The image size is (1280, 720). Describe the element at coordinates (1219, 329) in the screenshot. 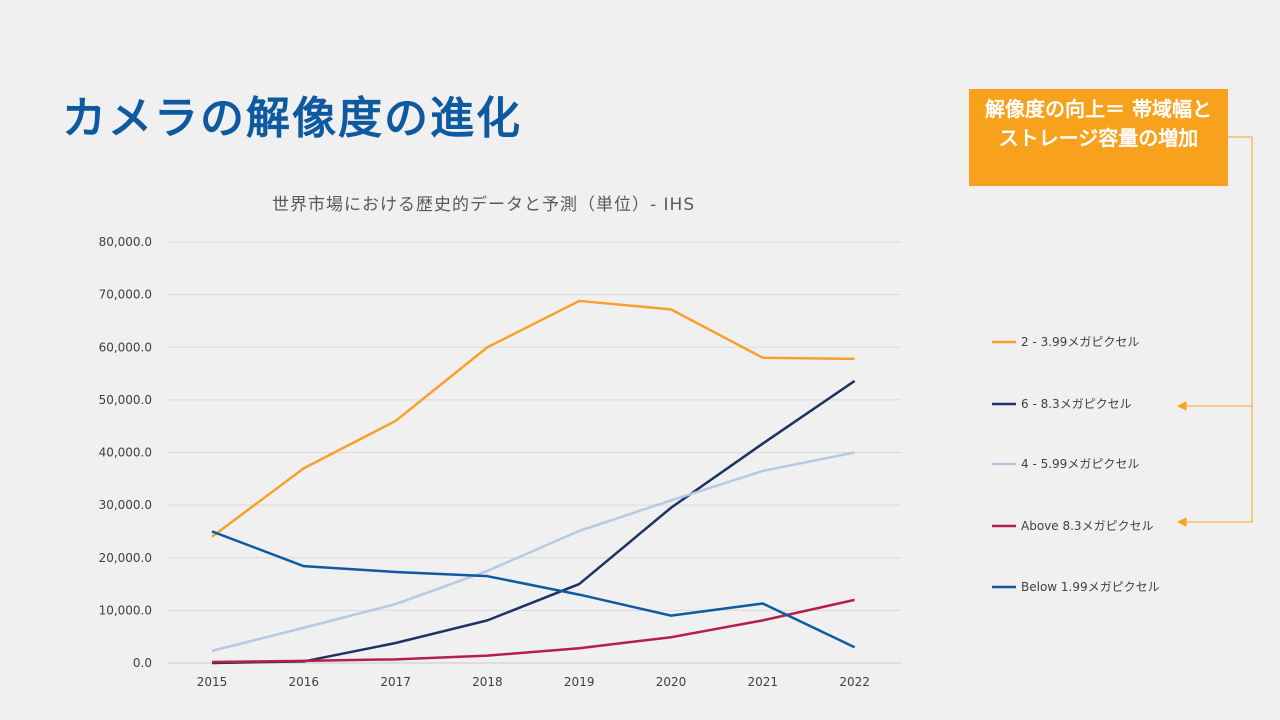

I see `connector-line` at that location.